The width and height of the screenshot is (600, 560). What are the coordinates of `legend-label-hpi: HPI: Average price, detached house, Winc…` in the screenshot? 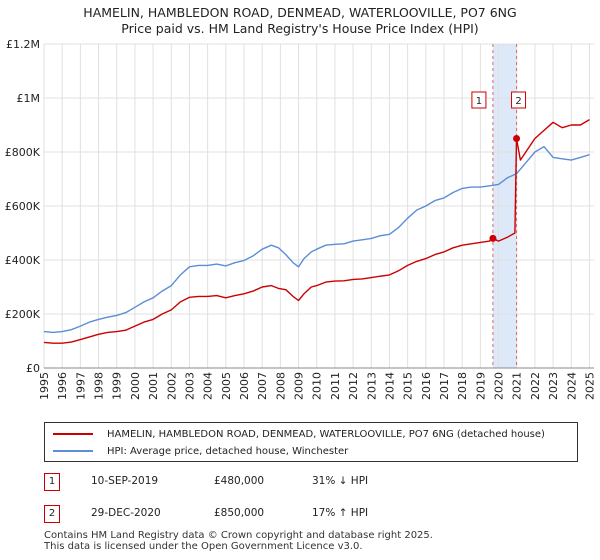 It's located at (228, 451).